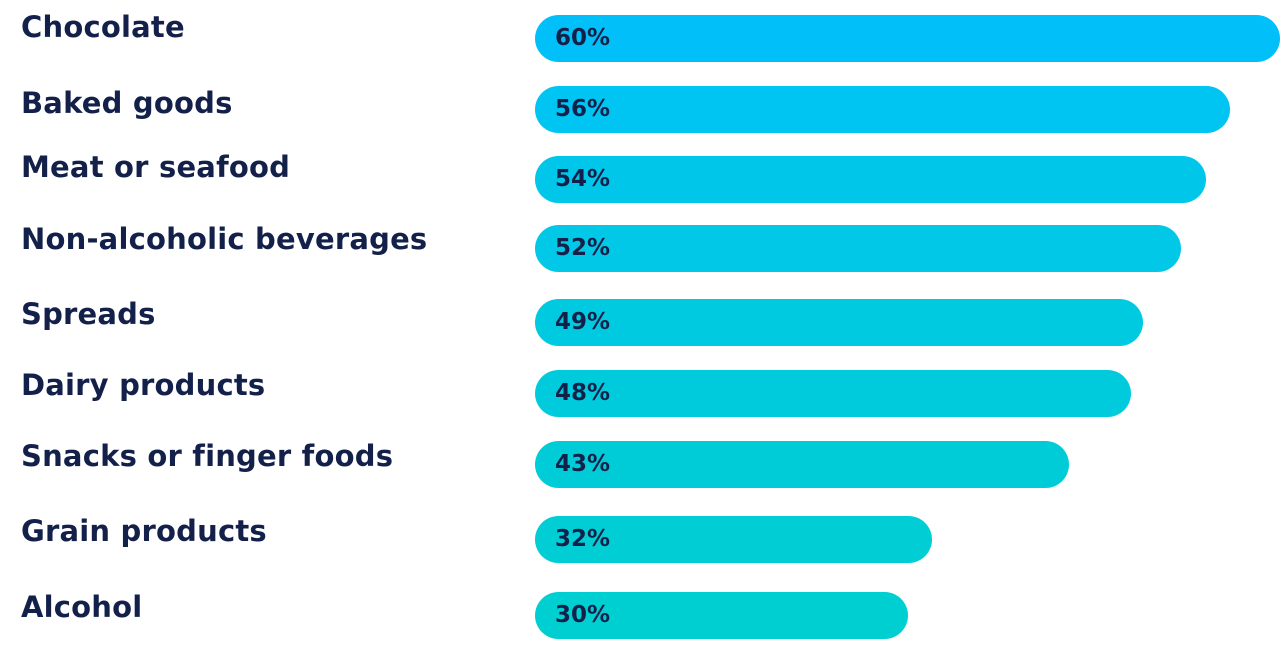 This screenshot has height=651, width=1280. What do you see at coordinates (156, 167) in the screenshot?
I see `category-label: Meat or seafood` at bounding box center [156, 167].